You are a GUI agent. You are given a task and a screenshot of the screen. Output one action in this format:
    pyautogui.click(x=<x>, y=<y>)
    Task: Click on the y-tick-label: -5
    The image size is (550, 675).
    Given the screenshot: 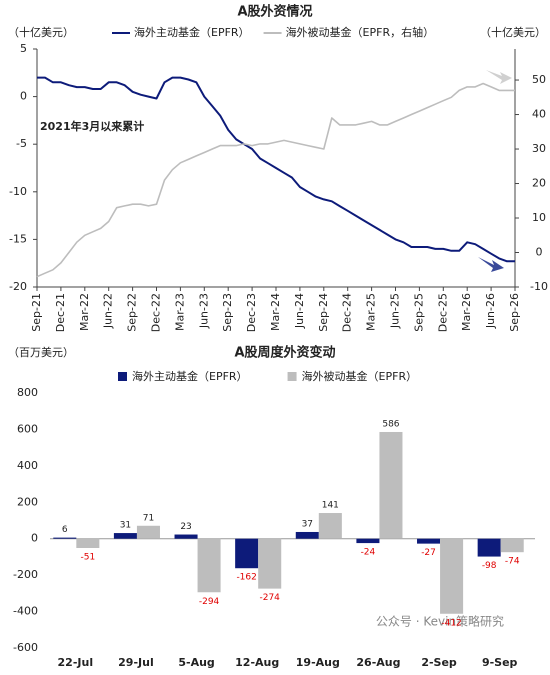 What is the action you would take?
    pyautogui.click(x=21, y=143)
    